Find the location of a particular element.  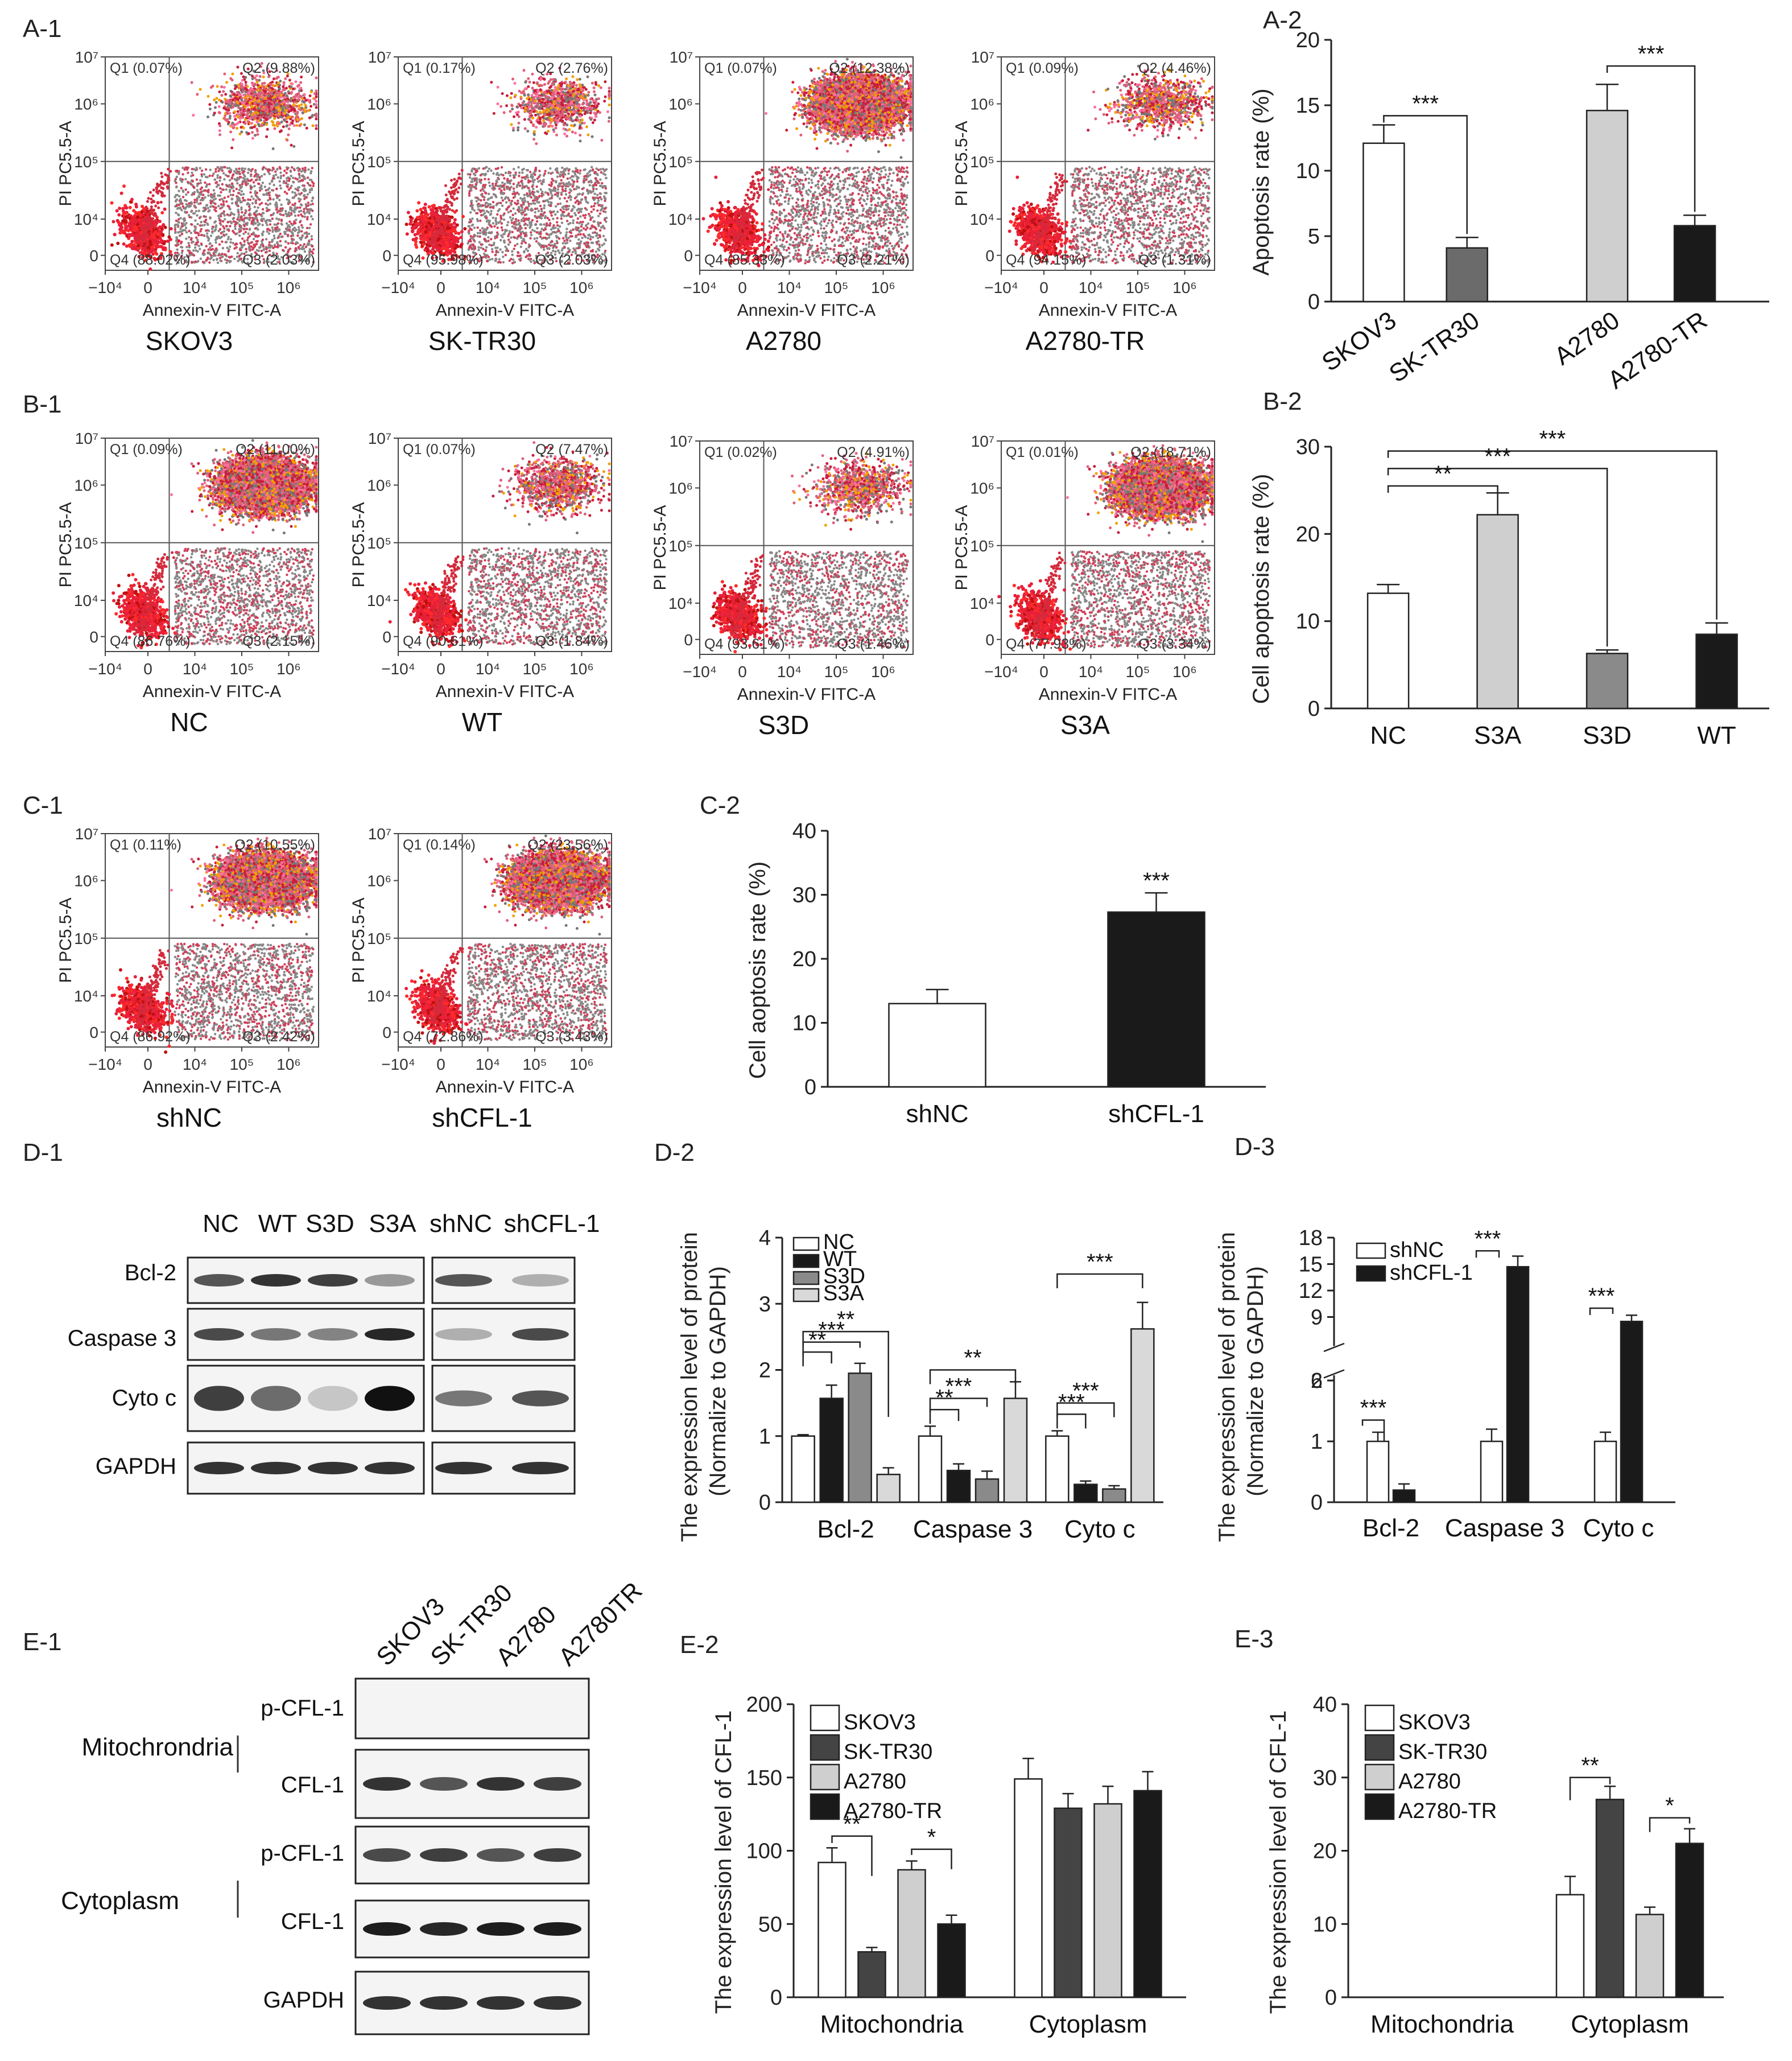

panel-label-c1: C-1 is located at coordinates (43, 805).